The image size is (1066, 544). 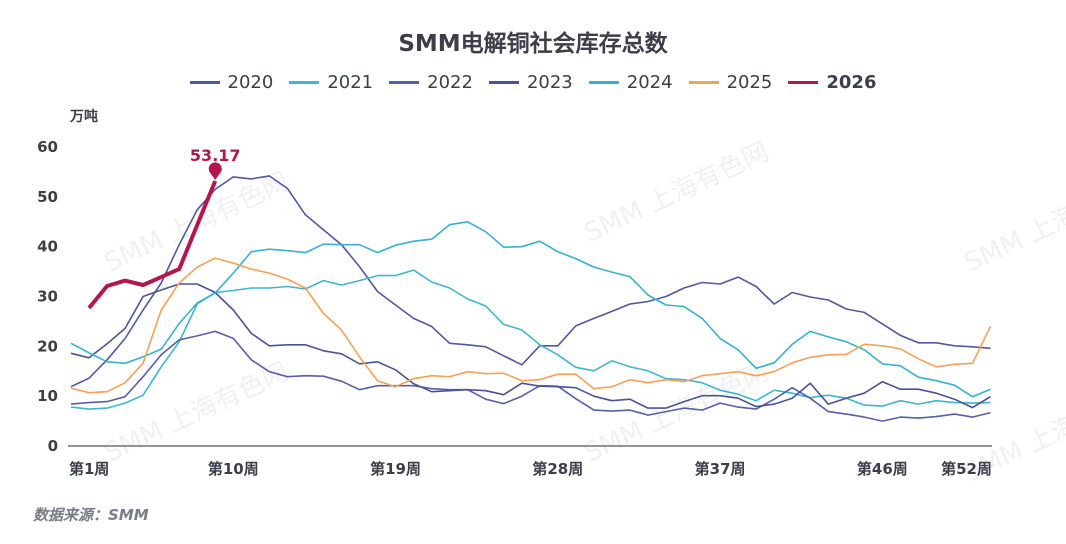 I want to click on data-label: 53.17, so click(x=215, y=155).